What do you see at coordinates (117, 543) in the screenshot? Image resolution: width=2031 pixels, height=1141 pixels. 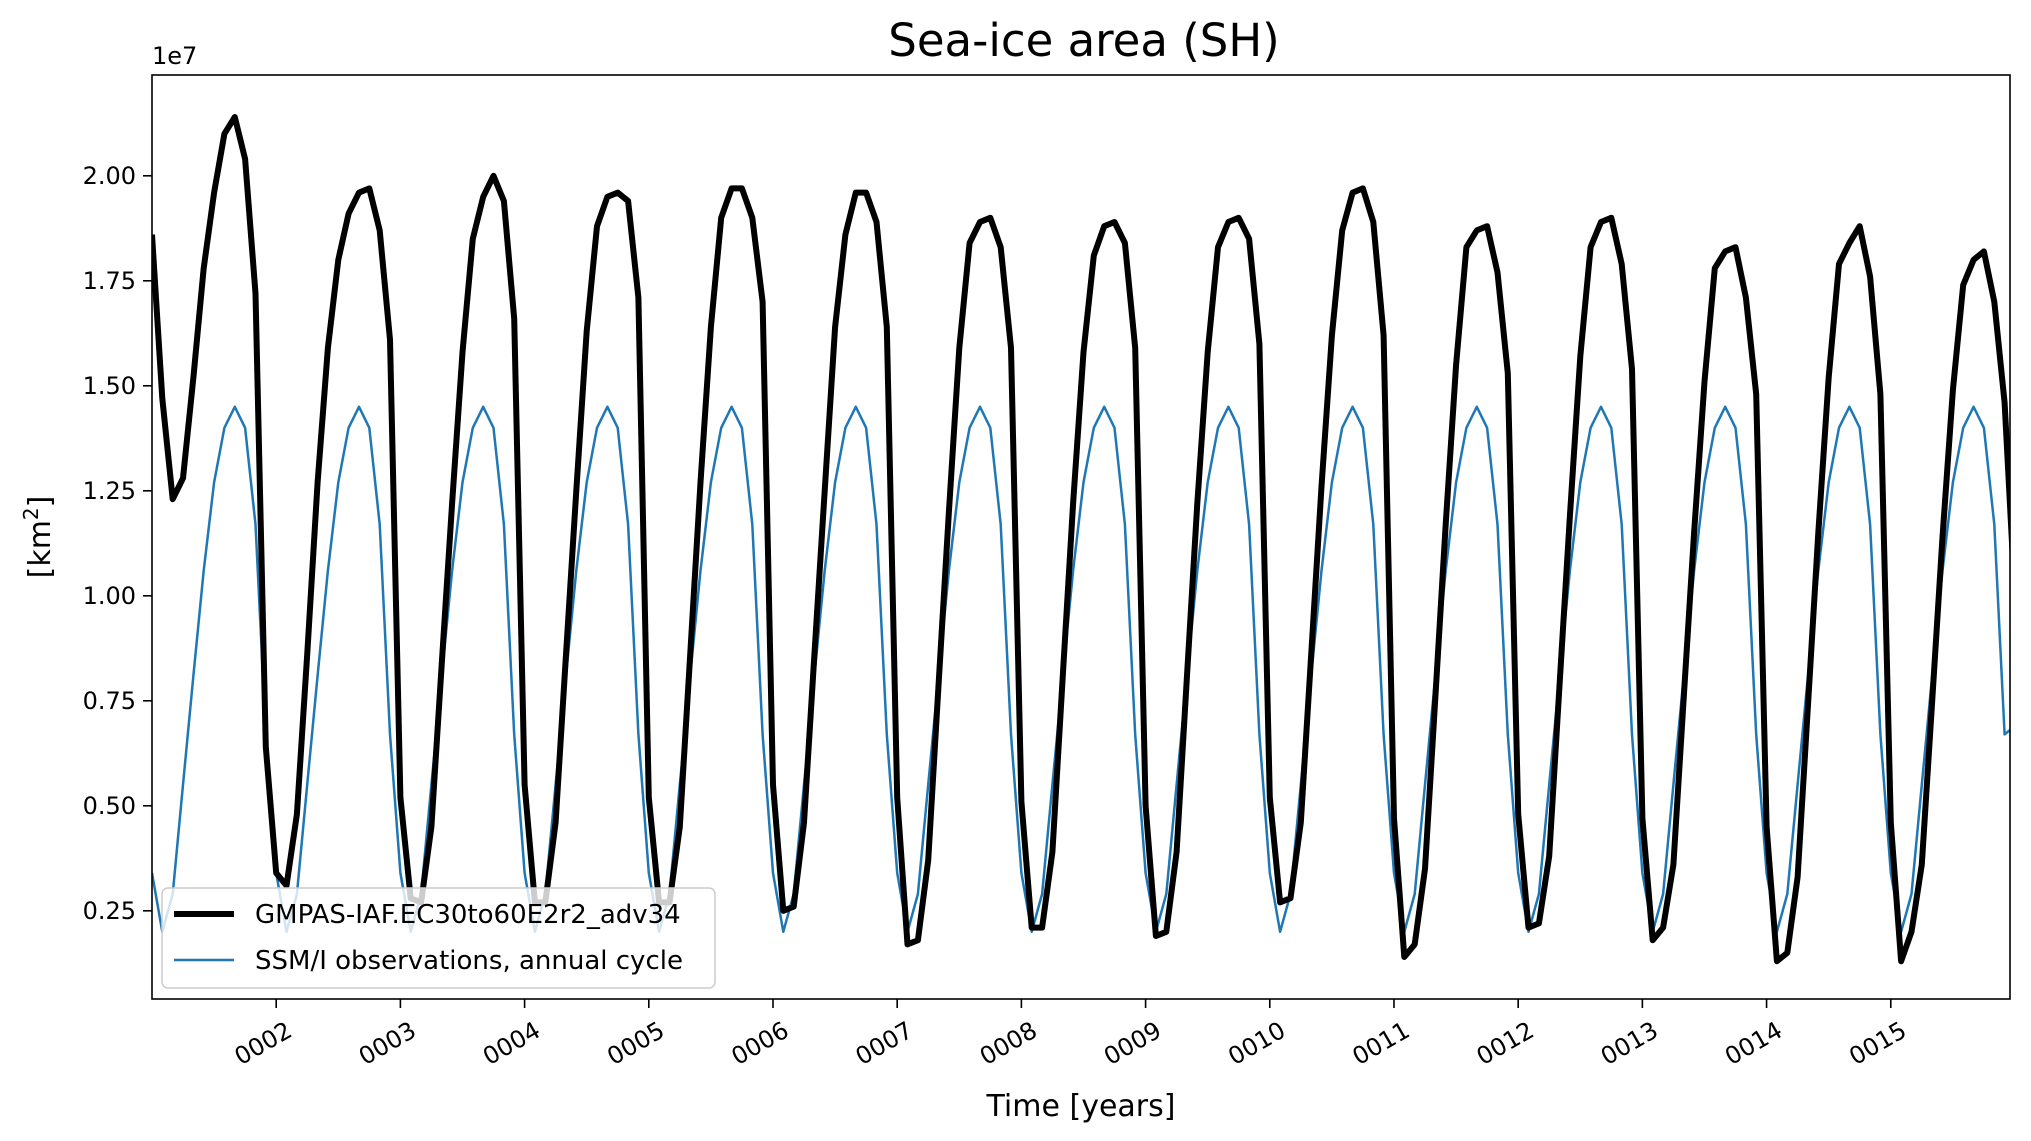 I see `y-axis: 0.25 0.50 0.75 1.00 1.25 1.50 1.75 2.00` at bounding box center [117, 543].